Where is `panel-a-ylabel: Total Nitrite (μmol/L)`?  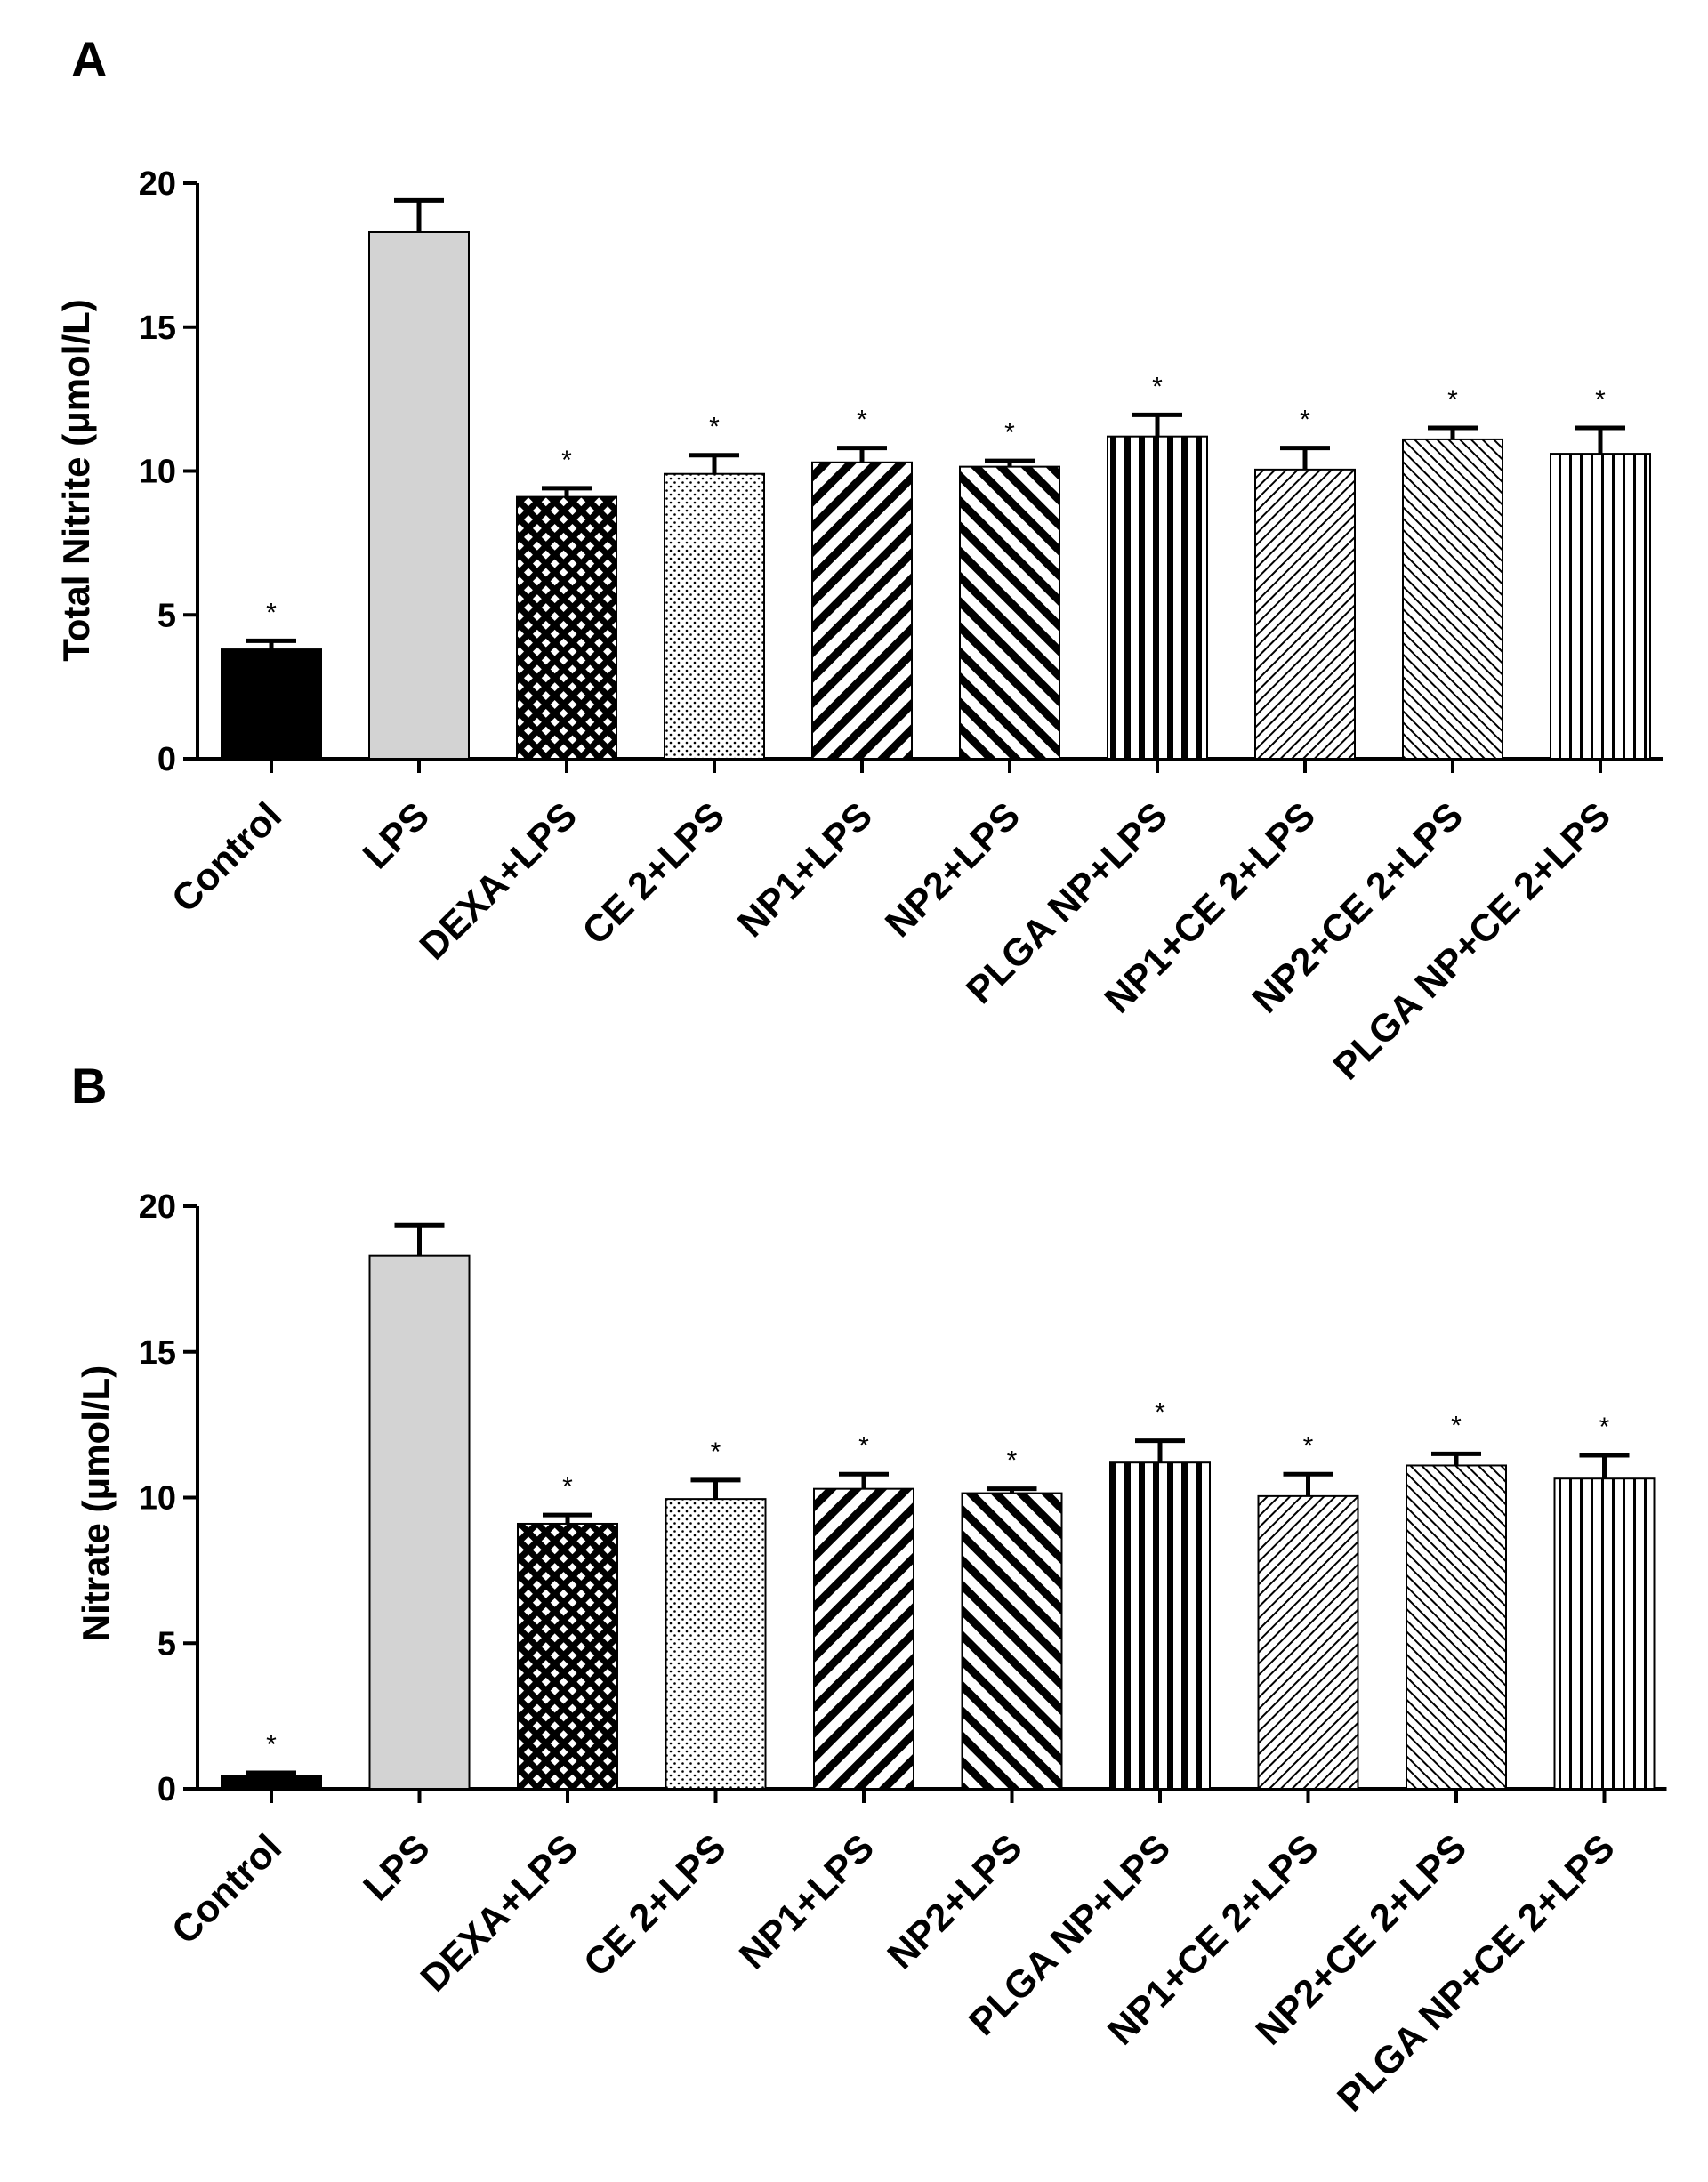
panel-a-ylabel: Total Nitrite (μmol/L) is located at coordinates (76, 480).